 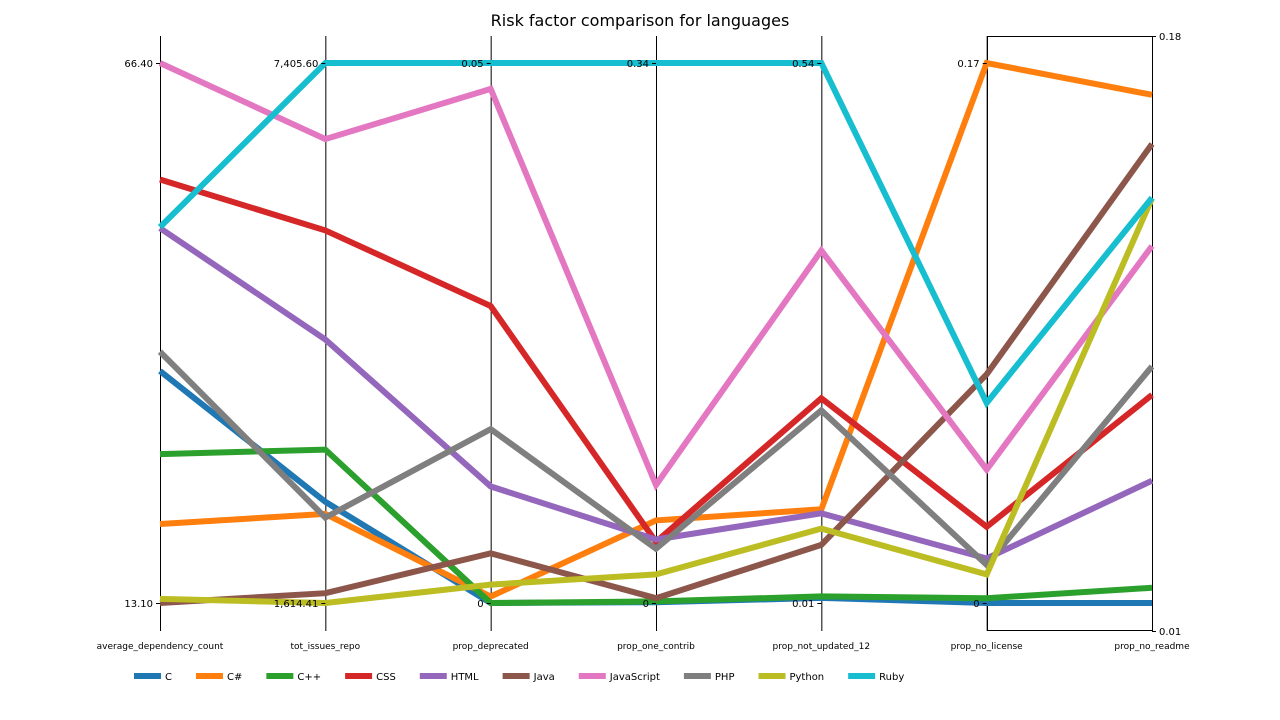 I want to click on legend-label: Ruby, so click(x=891, y=677).